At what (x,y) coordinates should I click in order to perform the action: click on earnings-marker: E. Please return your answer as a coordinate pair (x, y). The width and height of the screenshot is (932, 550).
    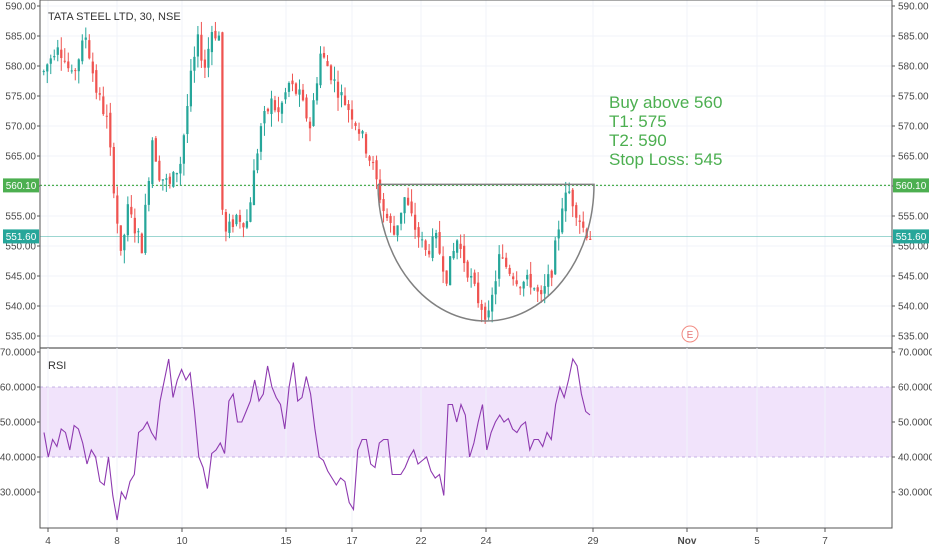
    Looking at the image, I should click on (690, 334).